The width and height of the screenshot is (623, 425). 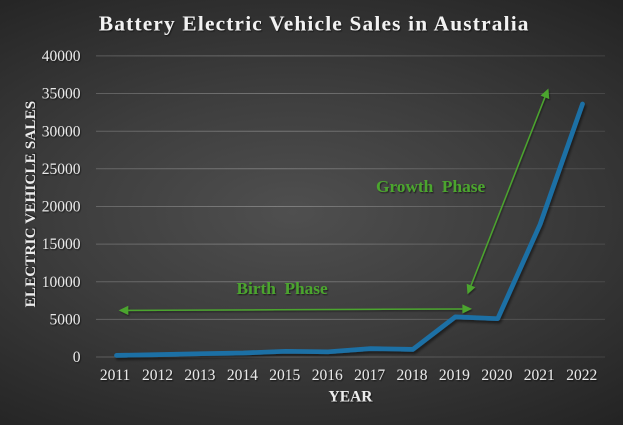 I want to click on svg-text: 0, so click(x=77, y=357).